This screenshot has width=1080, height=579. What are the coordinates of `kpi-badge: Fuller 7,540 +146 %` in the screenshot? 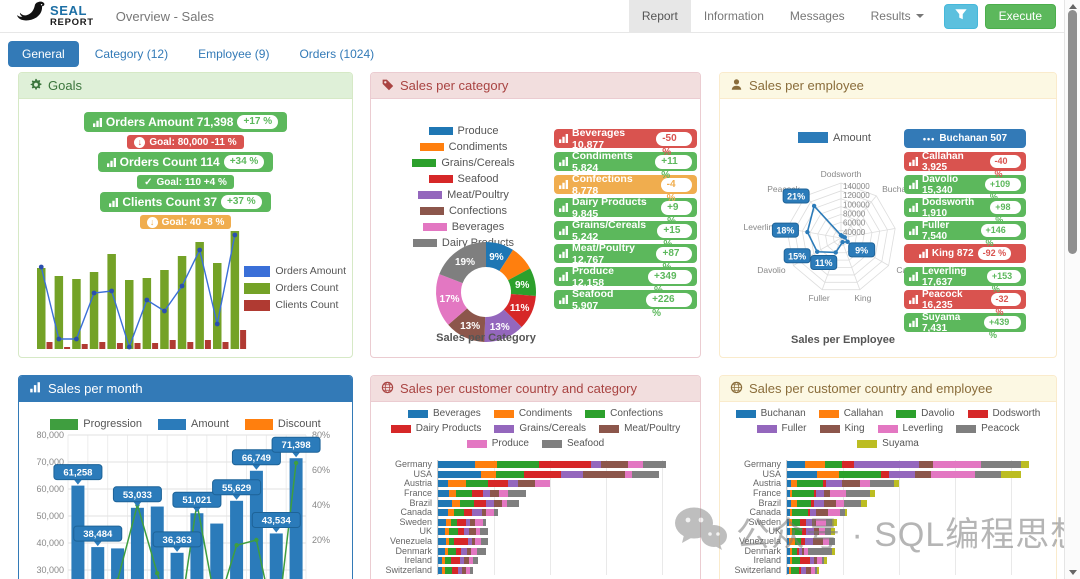 It's located at (965, 234).